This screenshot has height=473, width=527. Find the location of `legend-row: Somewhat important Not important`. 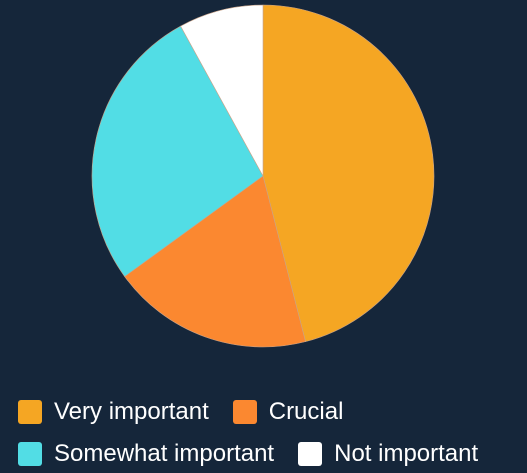

legend-row: Somewhat important Not important is located at coordinates (272, 454).